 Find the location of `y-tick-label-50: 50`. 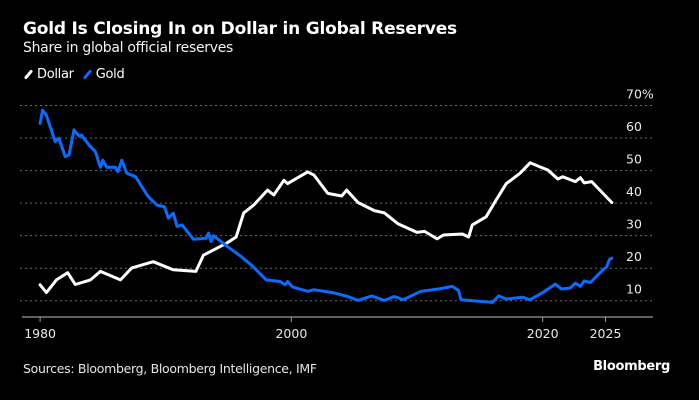

y-tick-label-50: 50 is located at coordinates (634, 159).